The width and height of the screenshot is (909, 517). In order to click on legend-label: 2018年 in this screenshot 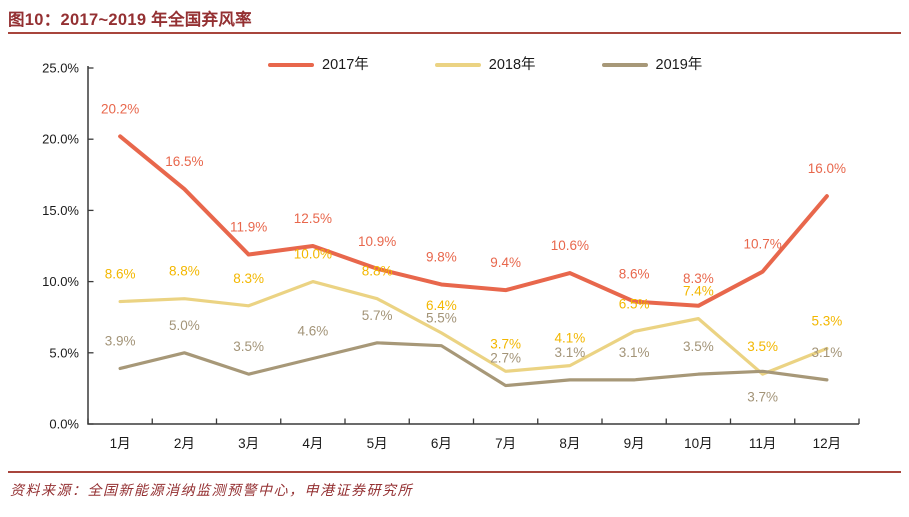, I will do `click(512, 65)`.